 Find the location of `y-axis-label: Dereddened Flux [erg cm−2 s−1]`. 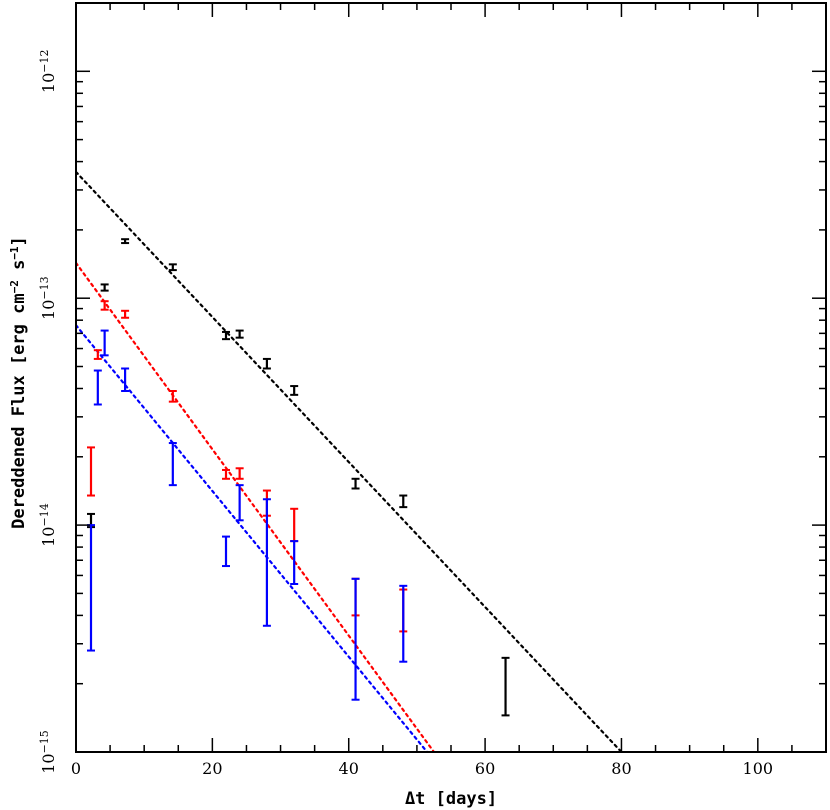

y-axis-label: Dereddened Flux [erg cm−2 s−1] is located at coordinates (19, 382).